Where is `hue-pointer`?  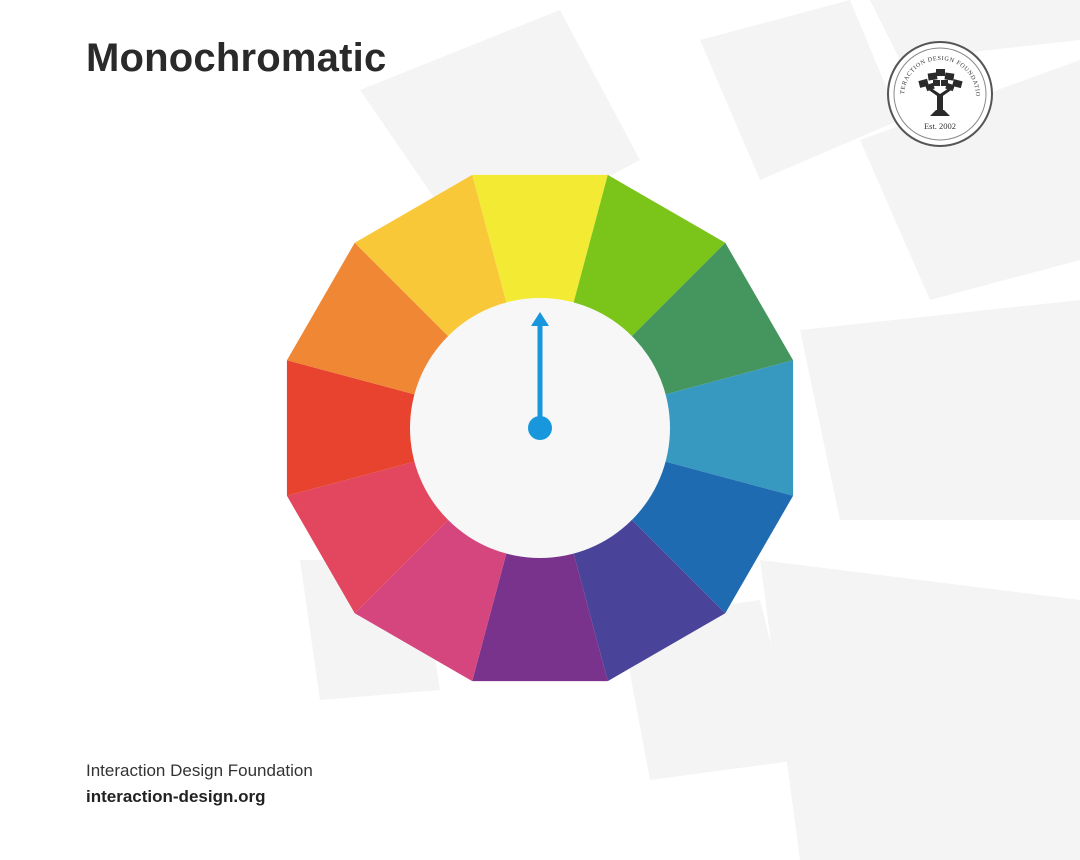
hue-pointer is located at coordinates (540, 376).